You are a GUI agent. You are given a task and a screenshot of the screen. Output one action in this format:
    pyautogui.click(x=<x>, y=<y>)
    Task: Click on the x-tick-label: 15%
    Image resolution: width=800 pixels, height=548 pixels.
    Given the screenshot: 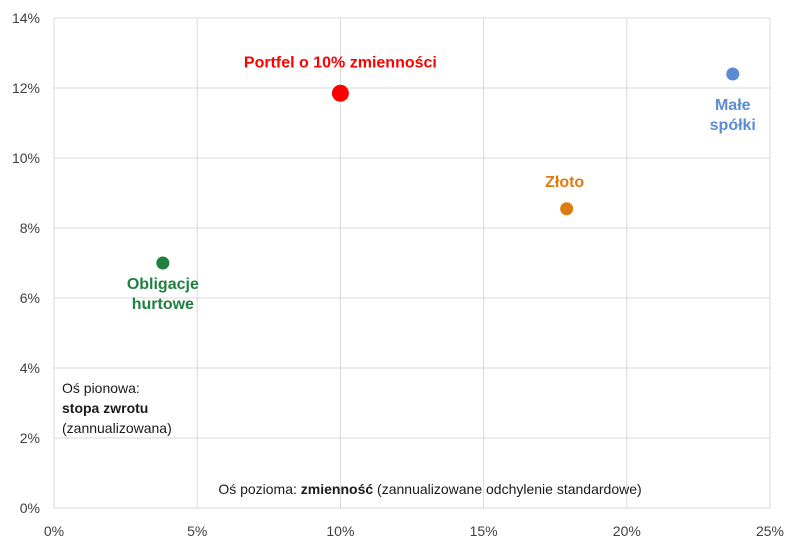 What is the action you would take?
    pyautogui.click(x=484, y=531)
    